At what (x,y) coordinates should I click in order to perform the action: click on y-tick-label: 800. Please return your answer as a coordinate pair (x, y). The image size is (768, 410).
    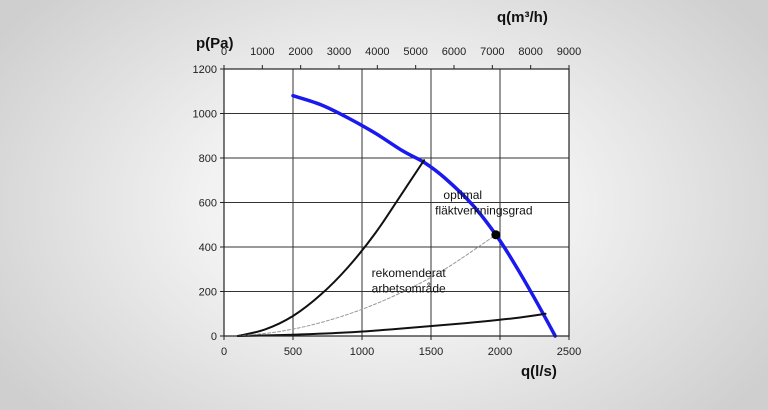
    Looking at the image, I should click on (208, 159).